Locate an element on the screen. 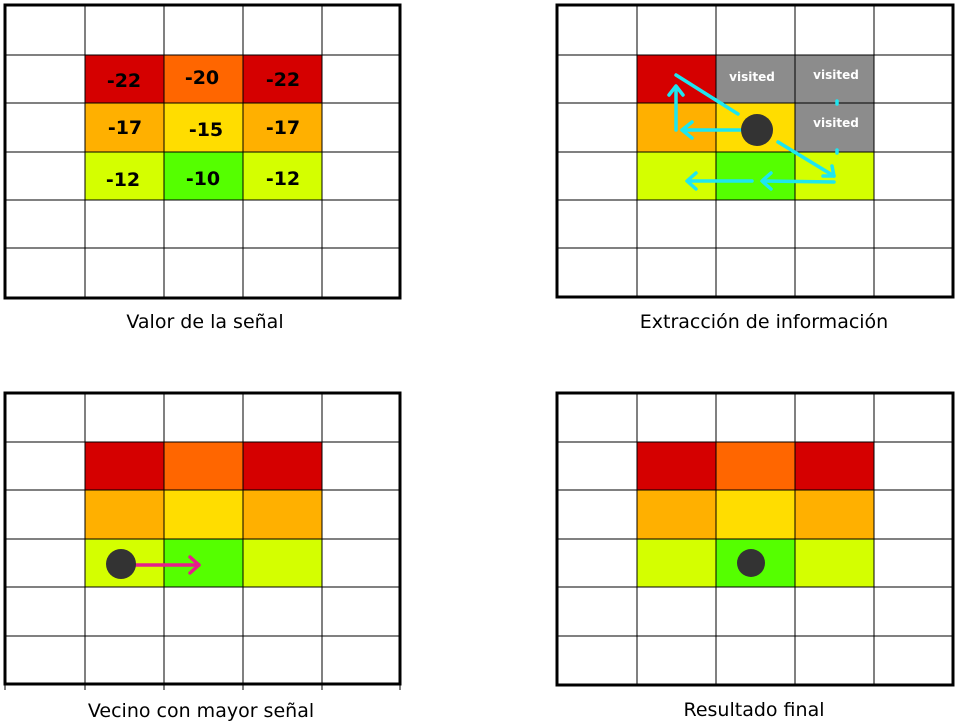 Image resolution: width=960 pixels, height=728 pixels. neighbor-cell-r0c2 is located at coordinates (282, 466).